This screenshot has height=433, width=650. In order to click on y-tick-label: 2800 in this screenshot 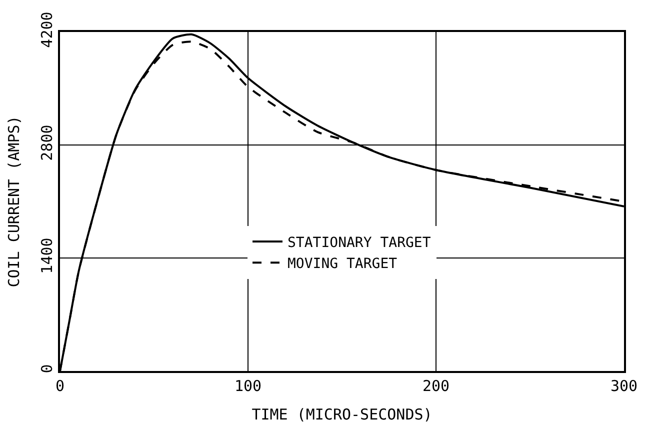, I will do `click(47, 142)`.